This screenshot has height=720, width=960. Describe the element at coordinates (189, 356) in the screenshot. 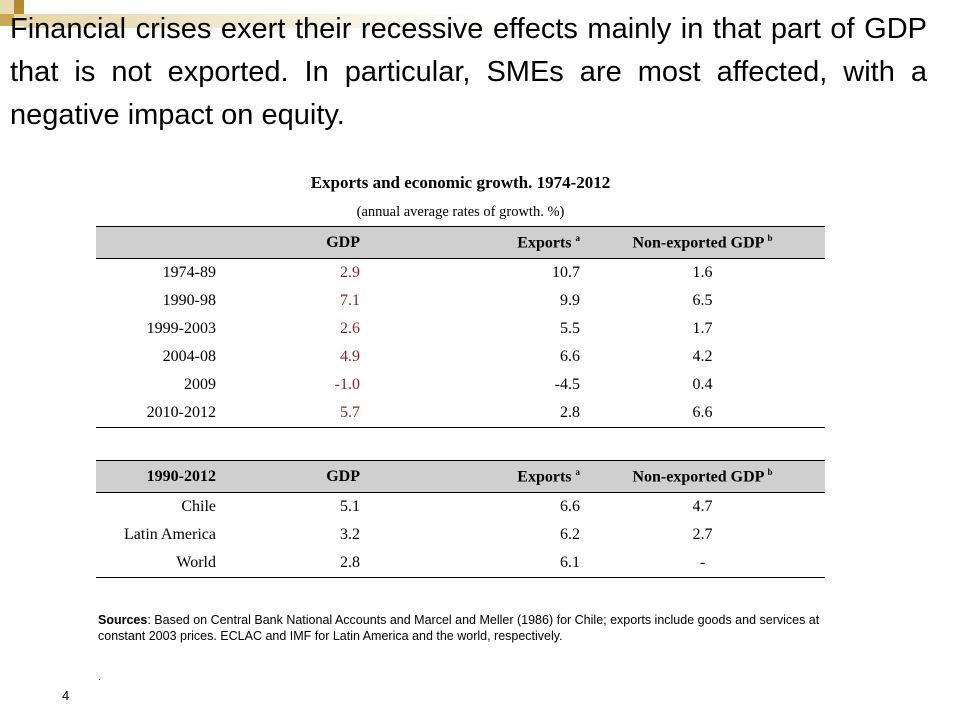

I see `table-cell: 2004-08` at that location.